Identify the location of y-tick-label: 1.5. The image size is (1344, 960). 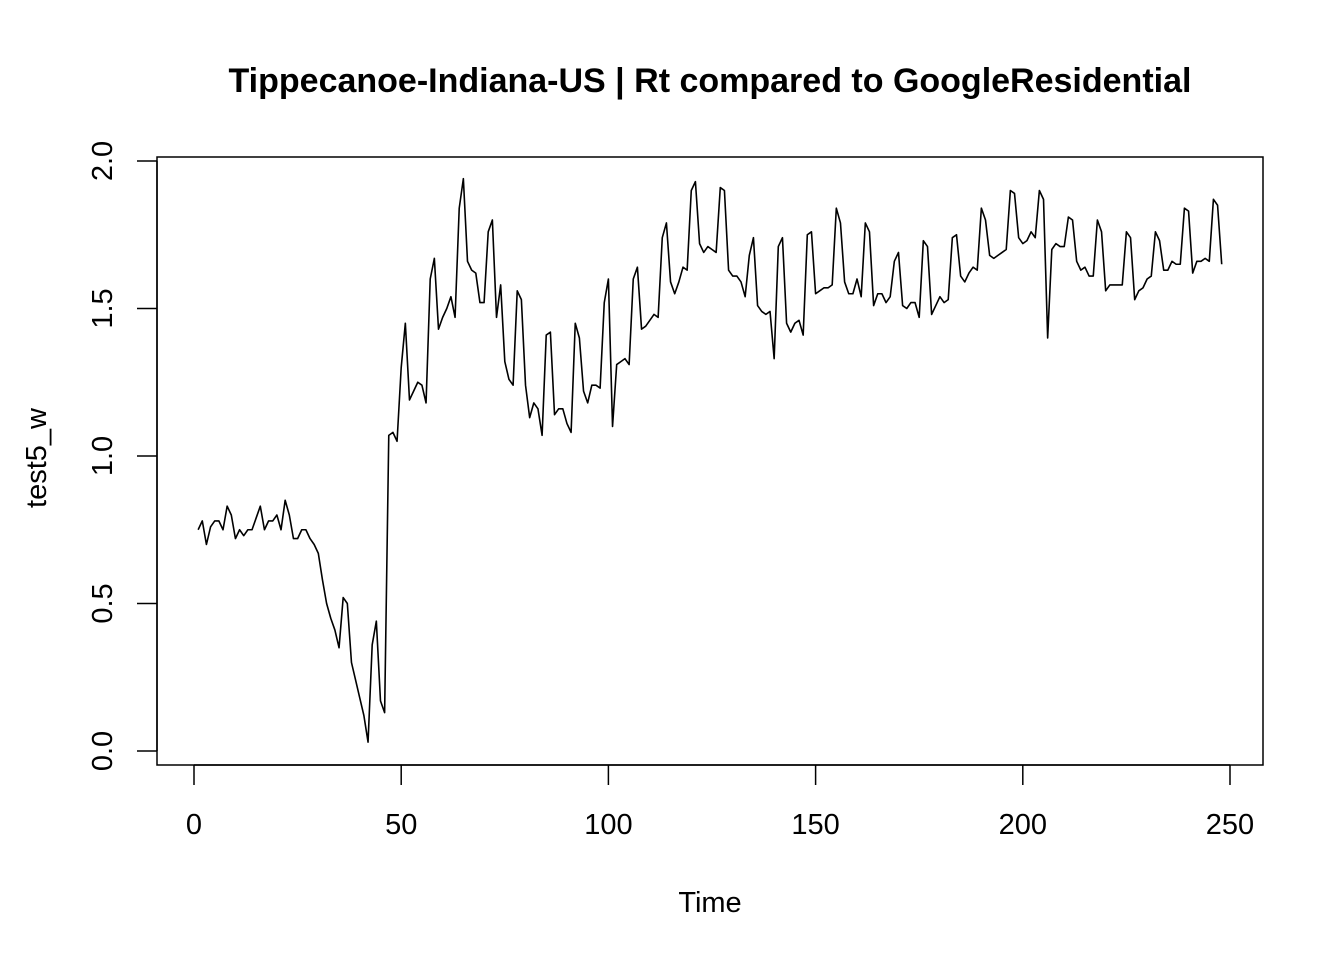
(103, 308).